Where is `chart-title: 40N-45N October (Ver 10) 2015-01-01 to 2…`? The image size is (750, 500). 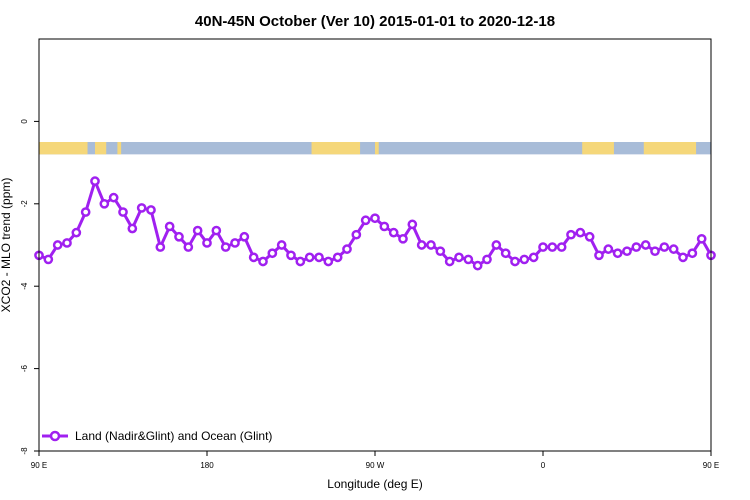 chart-title: 40N-45N October (Ver 10) 2015-01-01 to 2… is located at coordinates (375, 21).